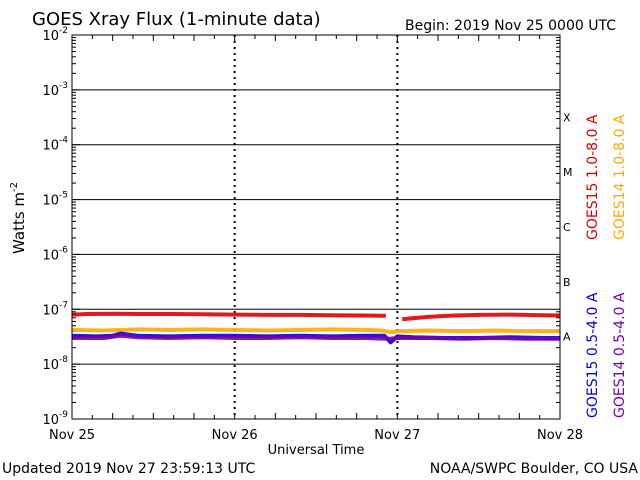  What do you see at coordinates (567, 117) in the screenshot?
I see `flare-class-label: X` at bounding box center [567, 117].